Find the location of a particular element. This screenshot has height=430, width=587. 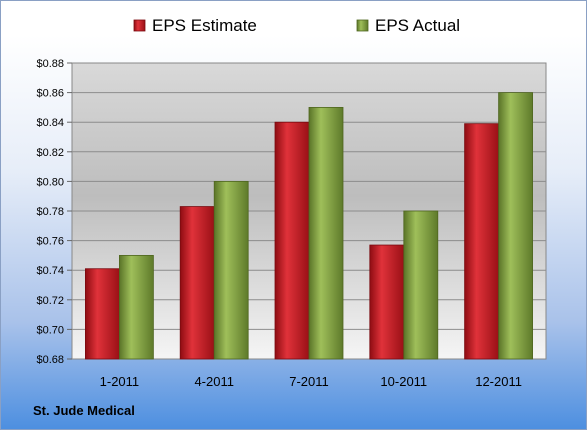

y-tick-label: $0.88 is located at coordinates (50, 64).